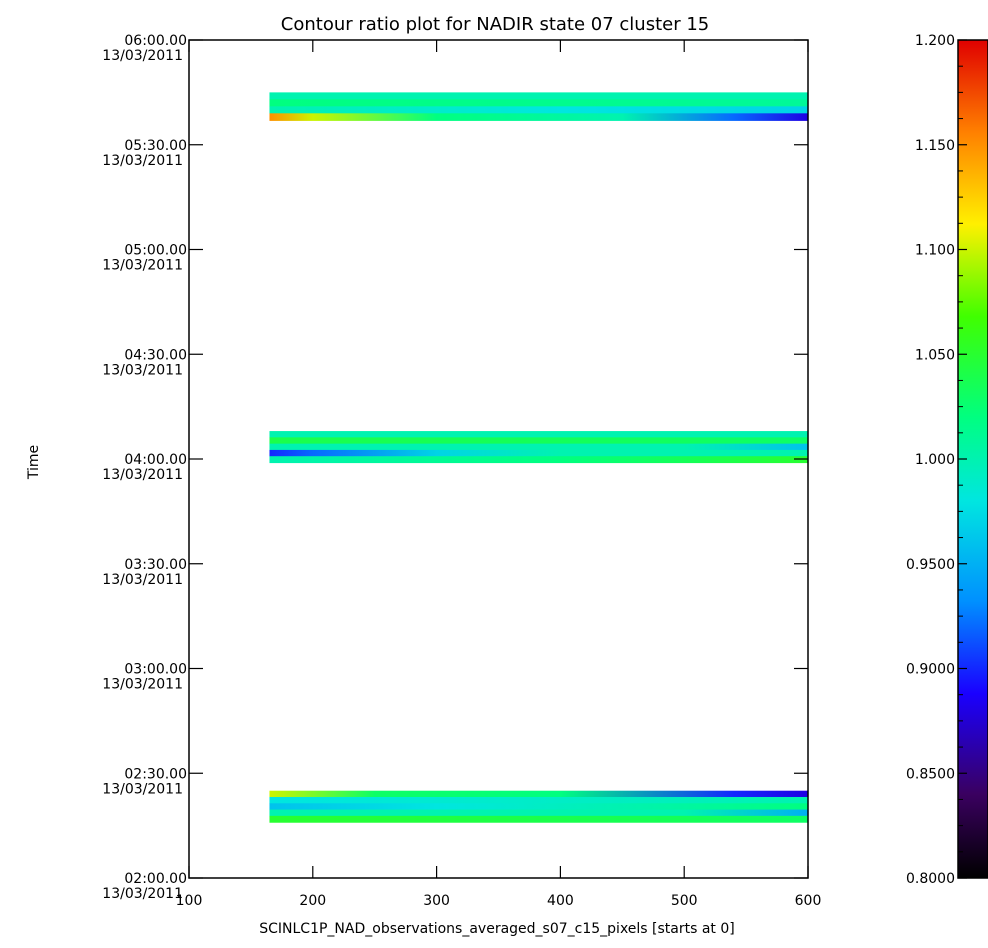 The height and width of the screenshot is (948, 988). What do you see at coordinates (155, 460) in the screenshot?
I see `y-tick-time: 04:00.00` at bounding box center [155, 460].